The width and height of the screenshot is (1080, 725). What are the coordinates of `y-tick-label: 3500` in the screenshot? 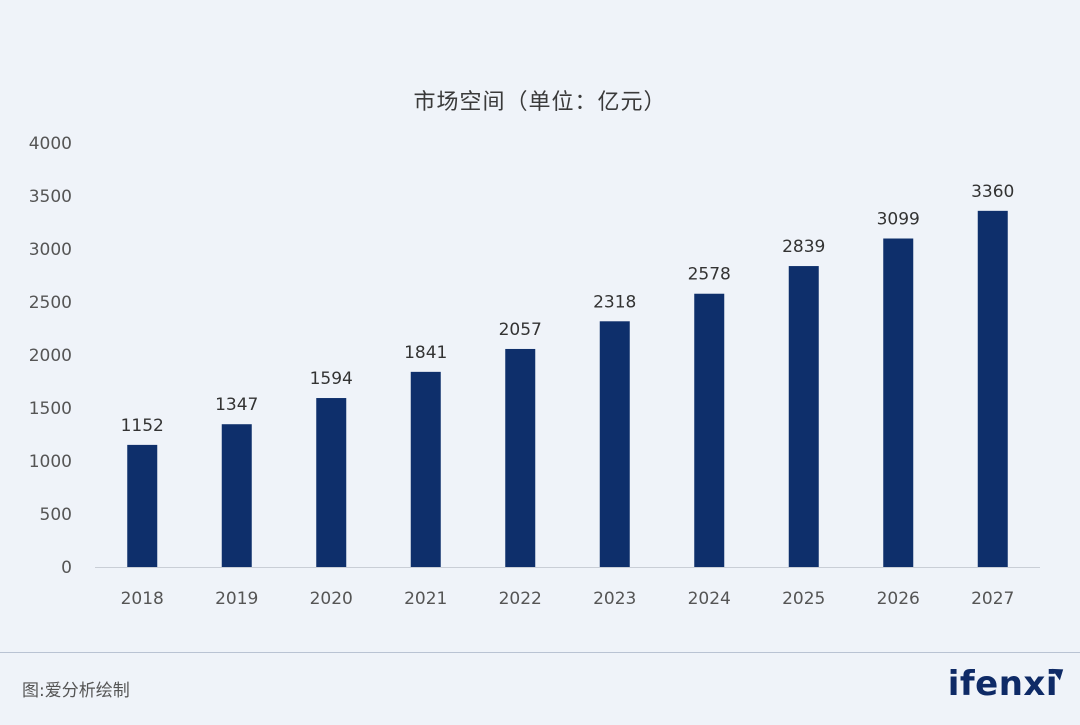 It's located at (50, 197).